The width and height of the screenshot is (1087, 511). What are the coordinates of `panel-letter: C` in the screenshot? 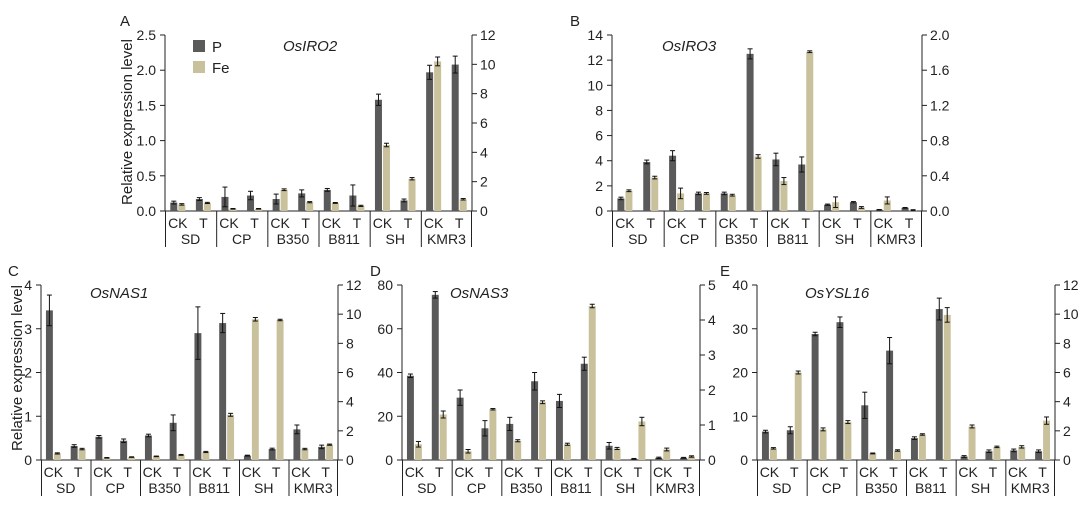 It's located at (13, 271).